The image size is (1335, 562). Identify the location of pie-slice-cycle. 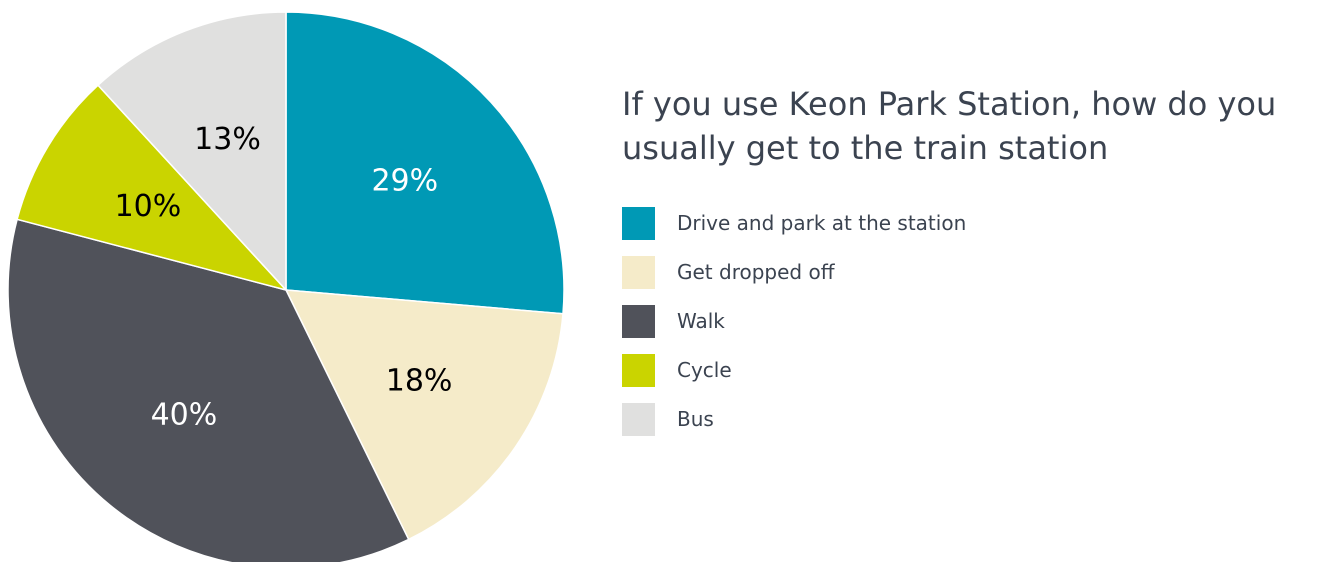
(152, 188).